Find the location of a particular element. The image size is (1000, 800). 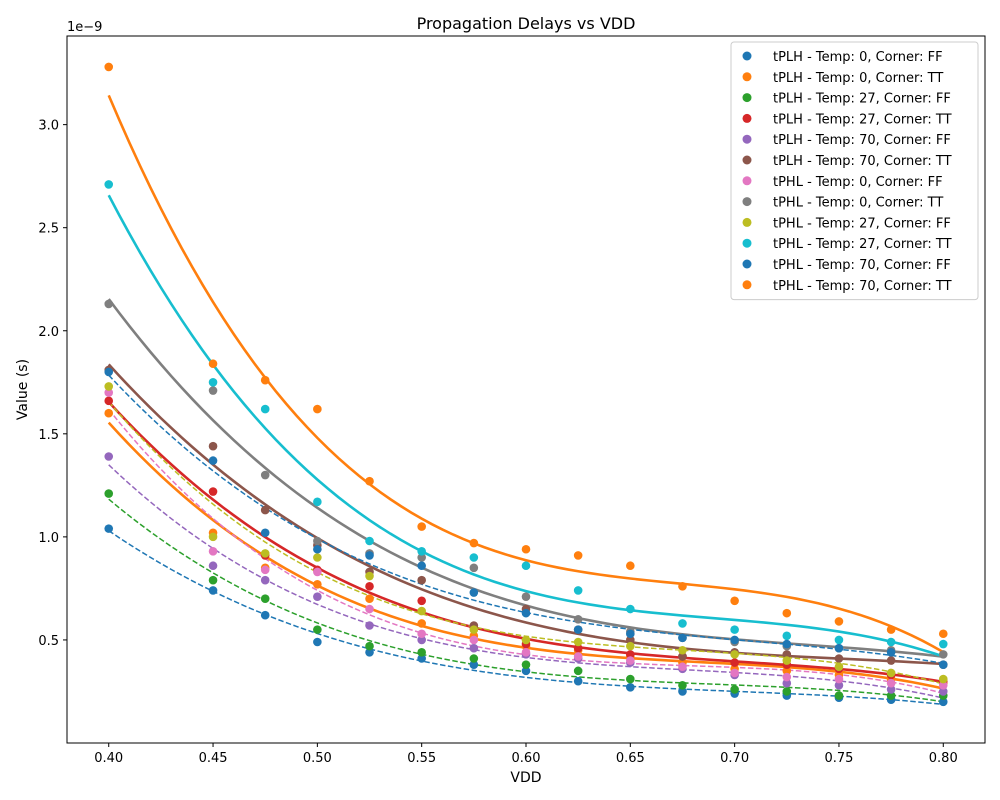

x-tick-label: 0.65 is located at coordinates (630, 758).